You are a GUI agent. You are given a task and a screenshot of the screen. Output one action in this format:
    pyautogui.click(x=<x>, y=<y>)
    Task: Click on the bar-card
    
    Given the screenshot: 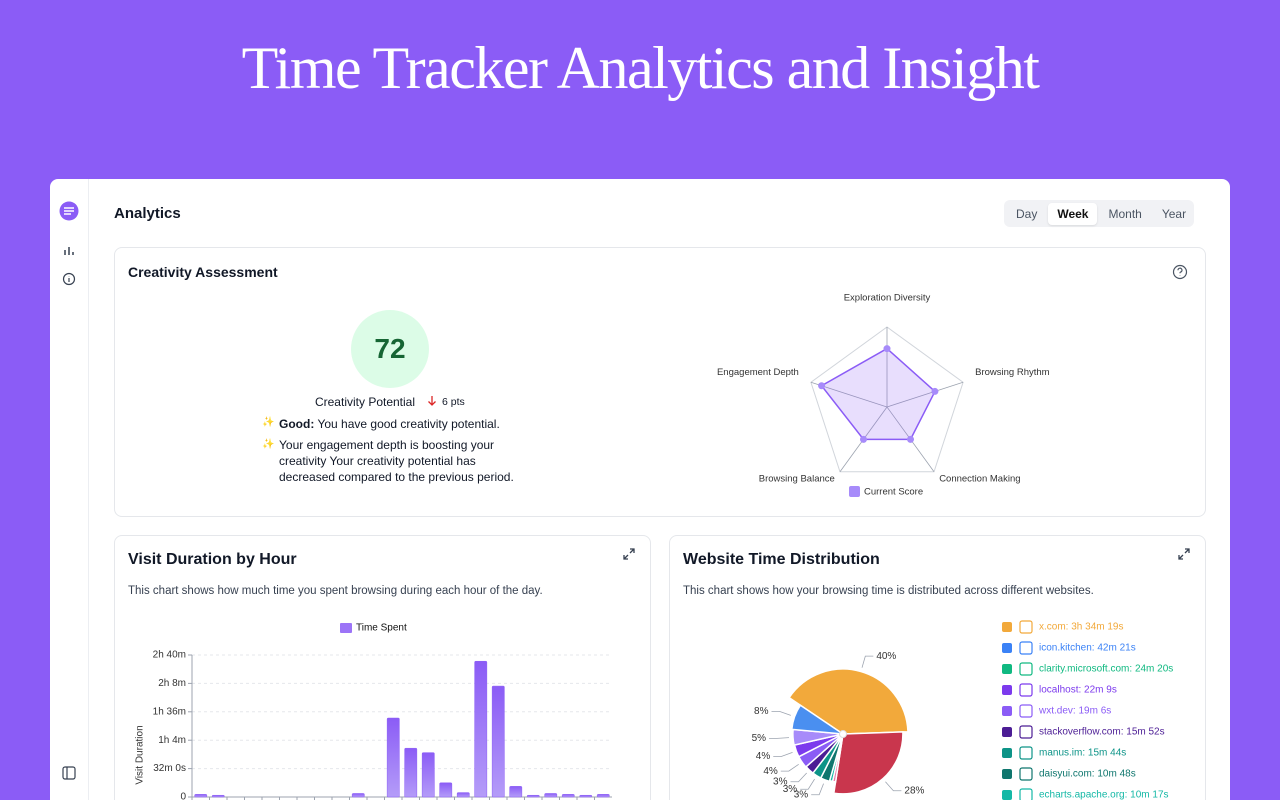 What is the action you would take?
    pyautogui.click(x=382, y=667)
    